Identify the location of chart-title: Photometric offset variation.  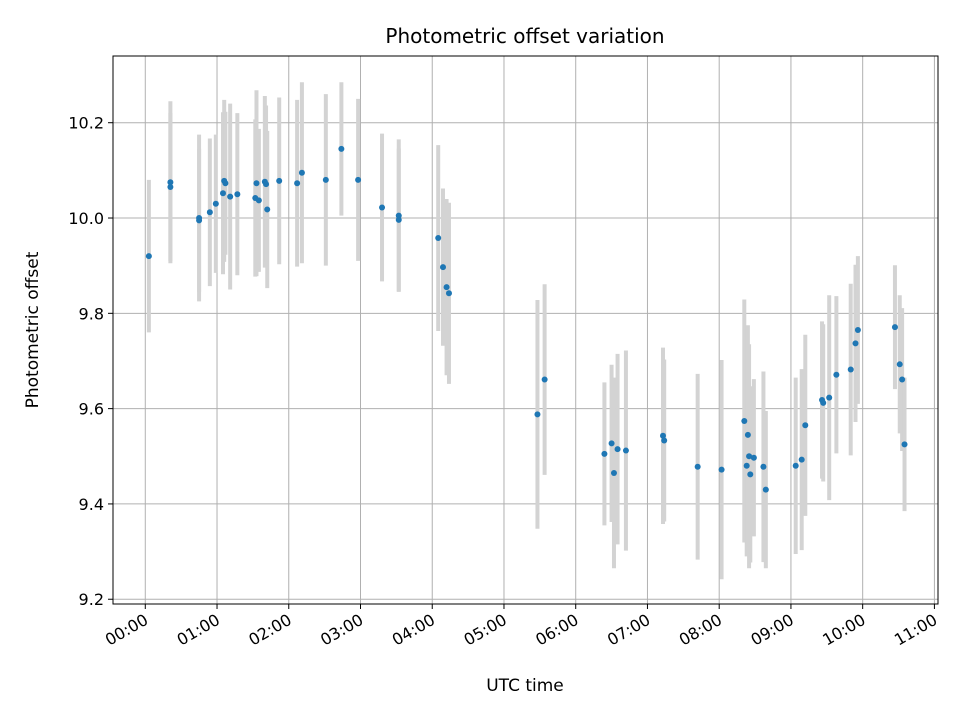
(524, 36).